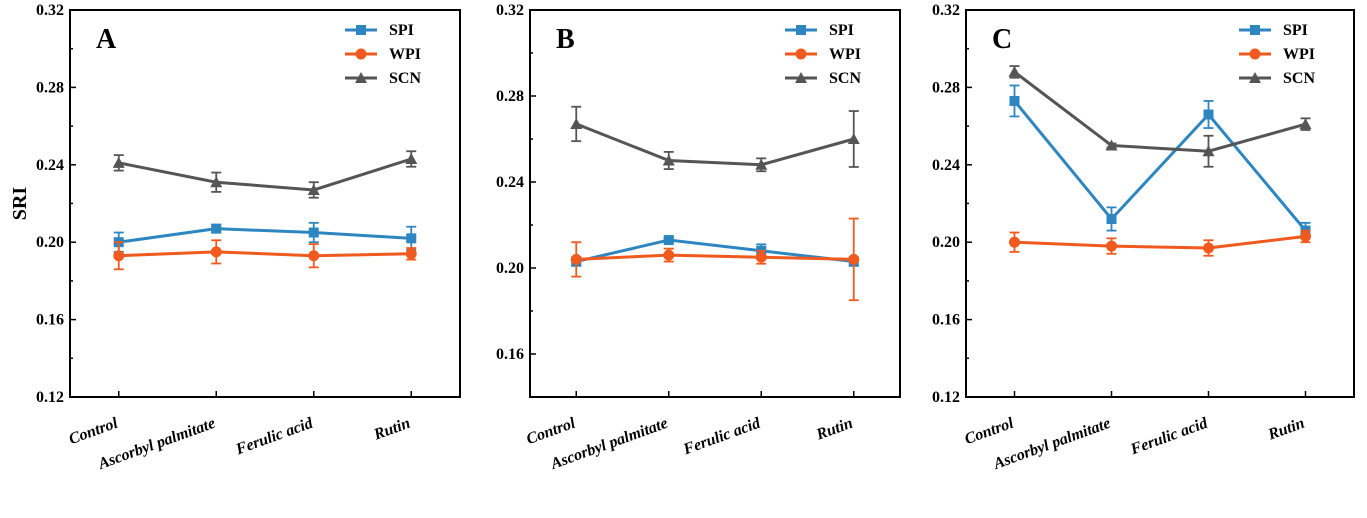 The height and width of the screenshot is (518, 1367). What do you see at coordinates (565, 39) in the screenshot?
I see `panel-label: B` at bounding box center [565, 39].